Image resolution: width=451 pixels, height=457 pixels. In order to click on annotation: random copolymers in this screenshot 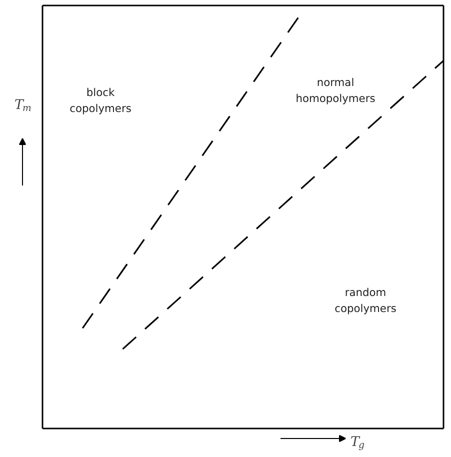, I will do `click(365, 300)`.